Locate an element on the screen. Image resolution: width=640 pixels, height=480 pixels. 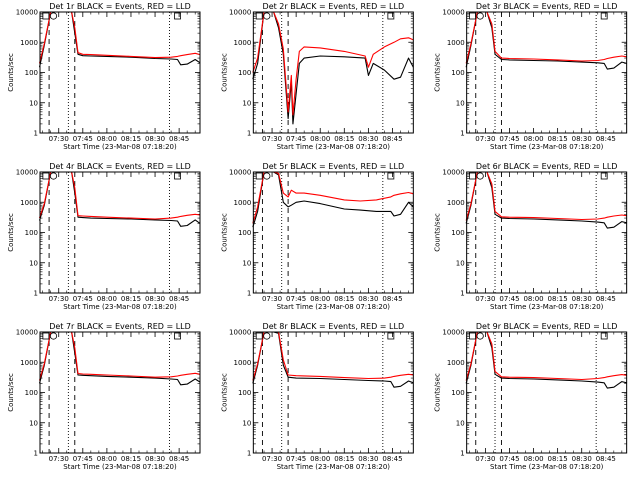
chart-title: Det 2r BLACK = Events, RED = LLD is located at coordinates (334, 6).